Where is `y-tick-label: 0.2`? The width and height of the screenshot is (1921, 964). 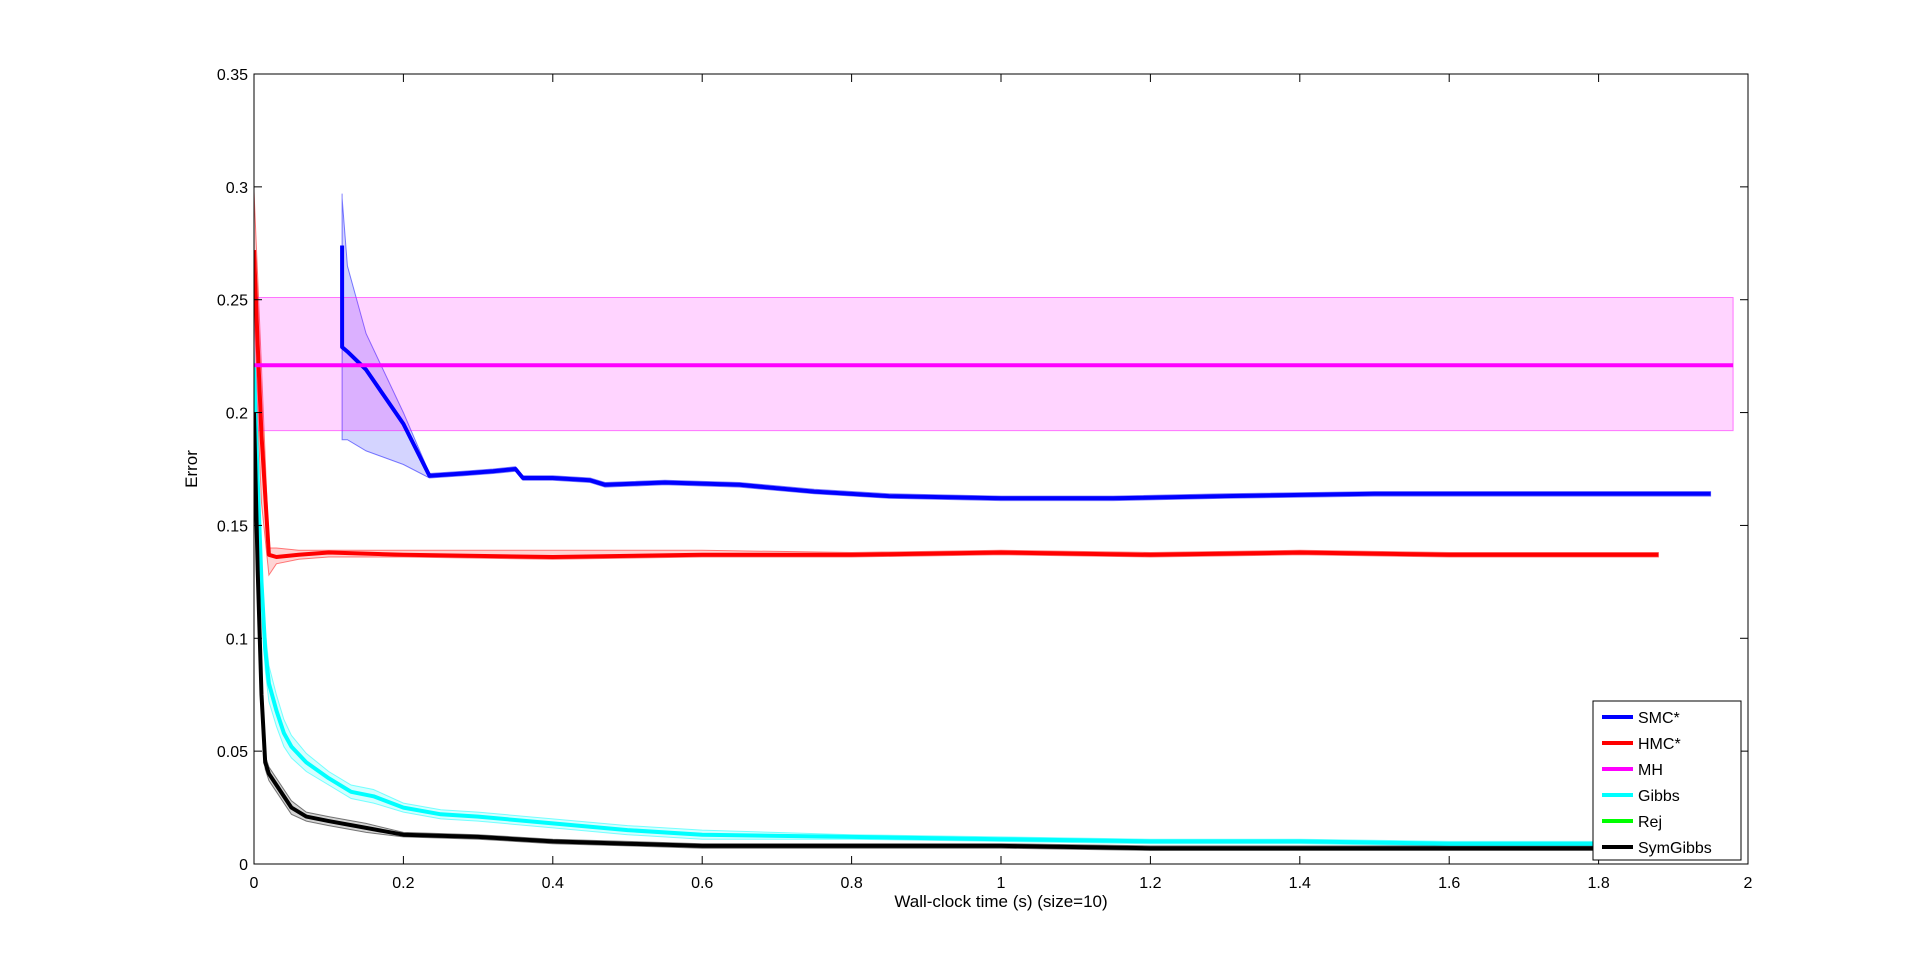
y-tick-label: 0.2 is located at coordinates (237, 414).